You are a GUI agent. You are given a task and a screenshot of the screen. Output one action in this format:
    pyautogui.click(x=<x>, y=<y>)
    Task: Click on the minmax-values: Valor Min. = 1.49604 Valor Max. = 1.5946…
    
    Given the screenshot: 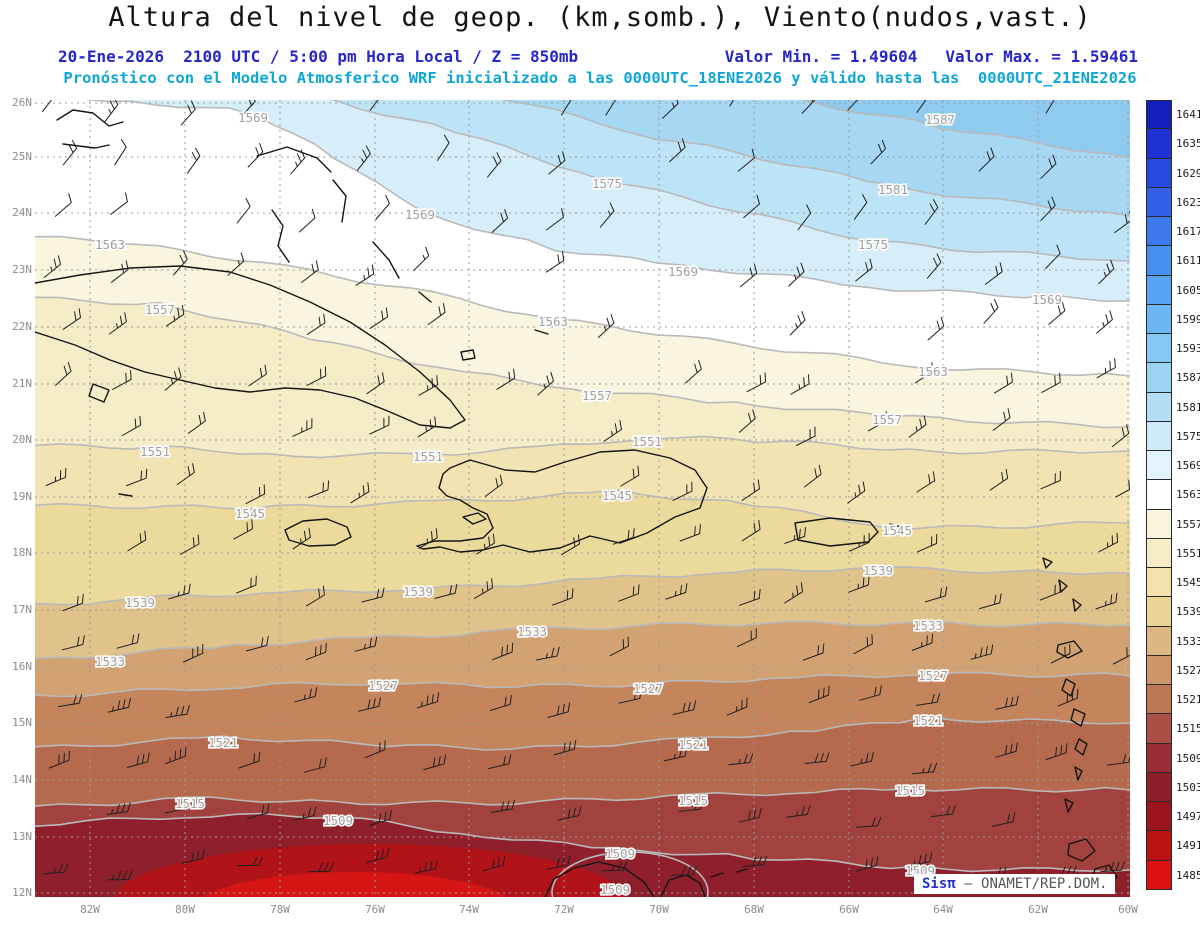 What is the action you would take?
    pyautogui.click(x=931, y=56)
    